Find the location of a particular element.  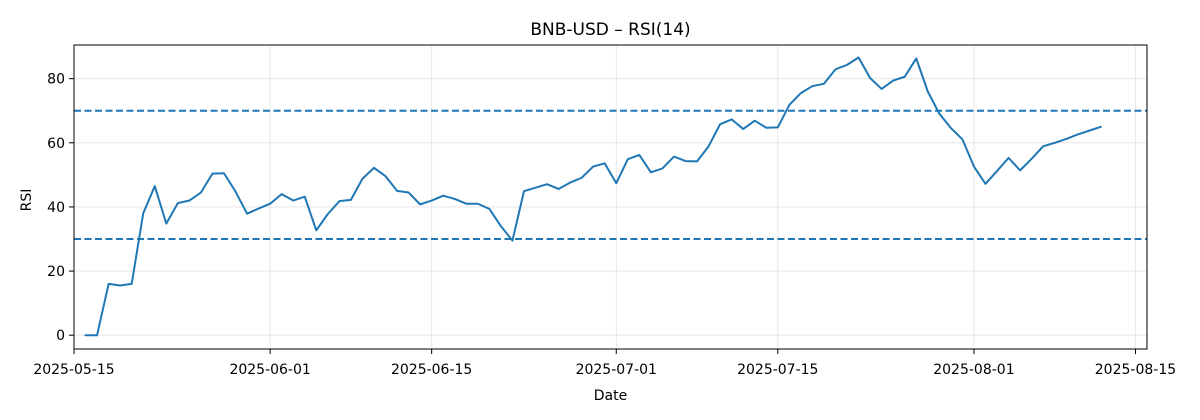

x-tick-label: 2025-05-15 is located at coordinates (73, 370).